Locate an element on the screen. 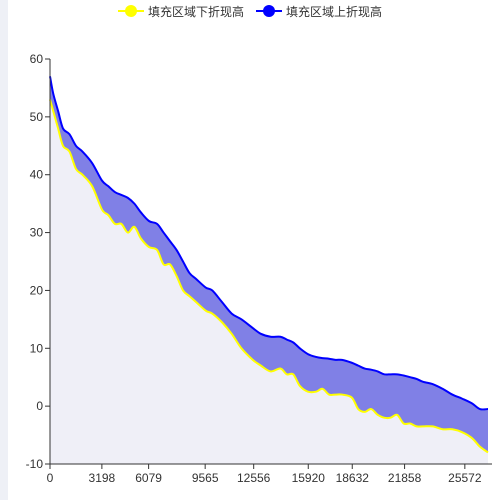 This screenshot has height=500, width=500. x-tick-label: 25572 is located at coordinates (465, 478).